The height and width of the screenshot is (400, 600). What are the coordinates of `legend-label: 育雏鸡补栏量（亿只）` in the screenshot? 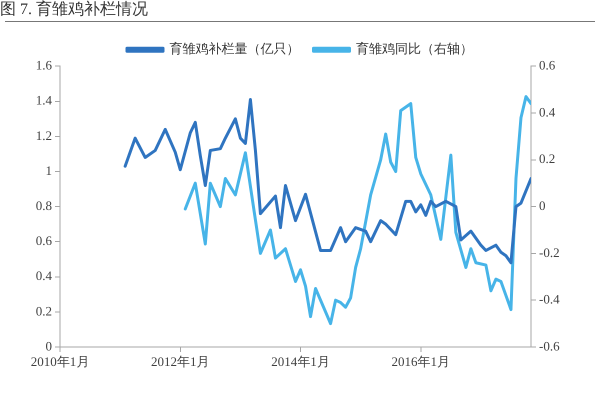 It's located at (235, 48).